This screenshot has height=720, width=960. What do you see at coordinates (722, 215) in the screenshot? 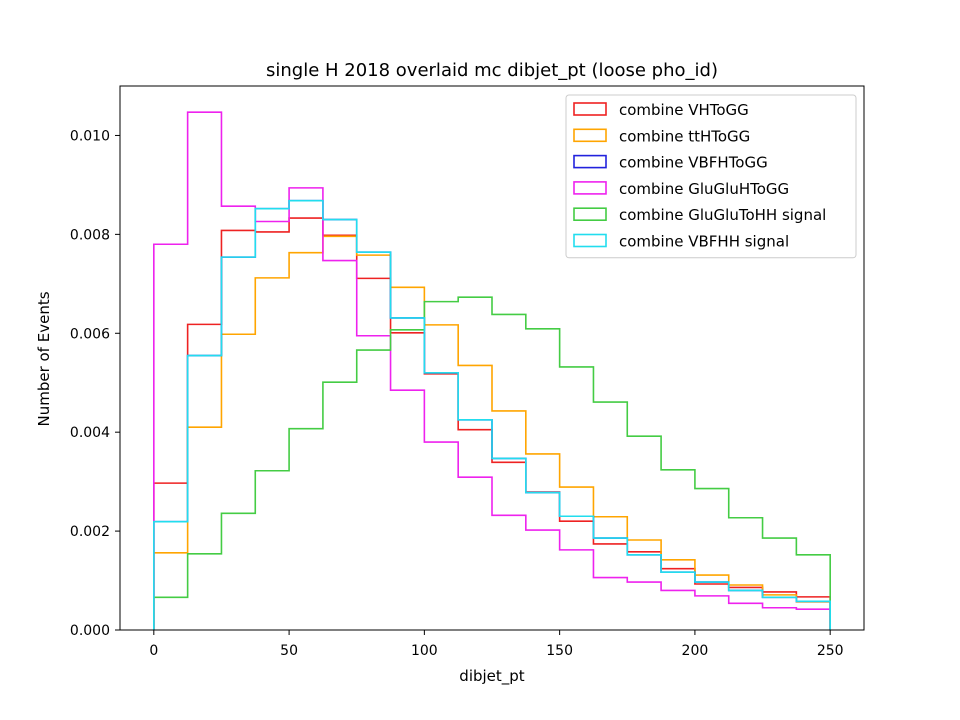
I see `legend-label: combine GluGluToHH signal` at bounding box center [722, 215].